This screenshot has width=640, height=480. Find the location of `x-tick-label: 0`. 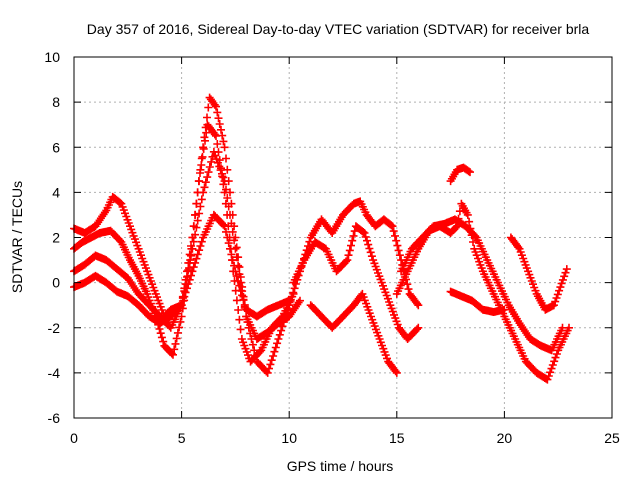

x-tick-label: 0 is located at coordinates (74, 438).